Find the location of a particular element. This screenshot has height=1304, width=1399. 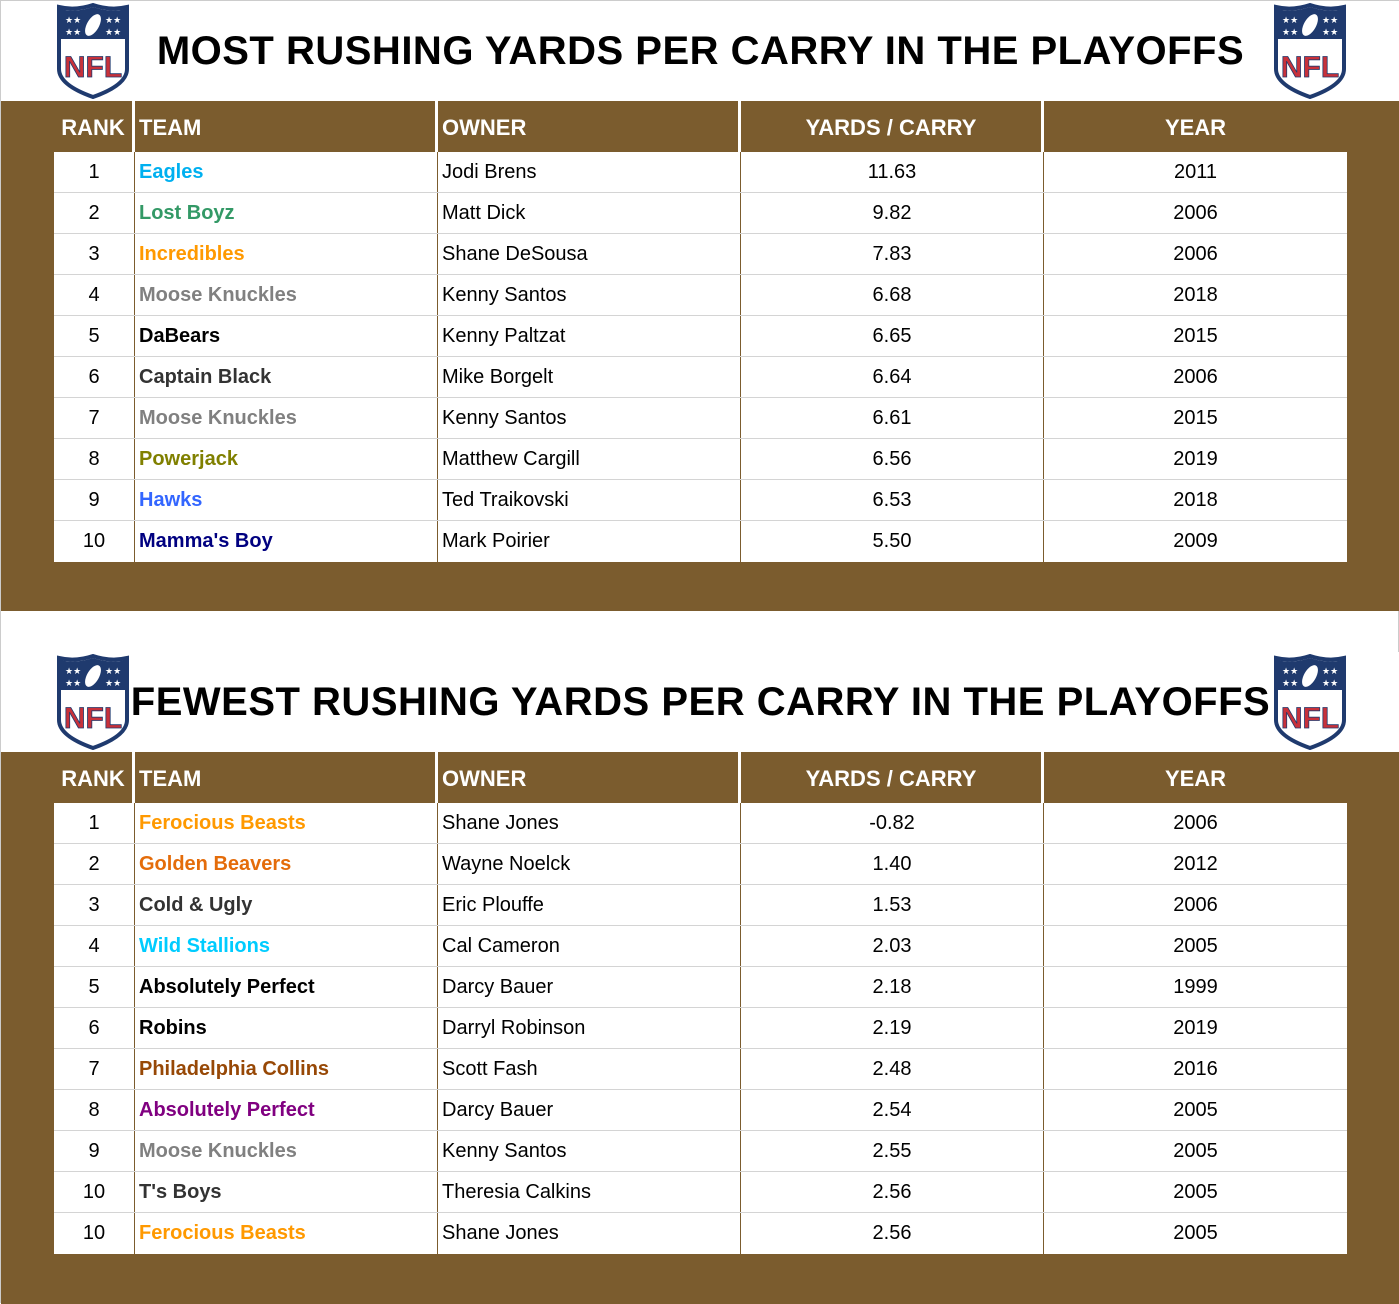

year-cell: 2009 is located at coordinates (1195, 541).